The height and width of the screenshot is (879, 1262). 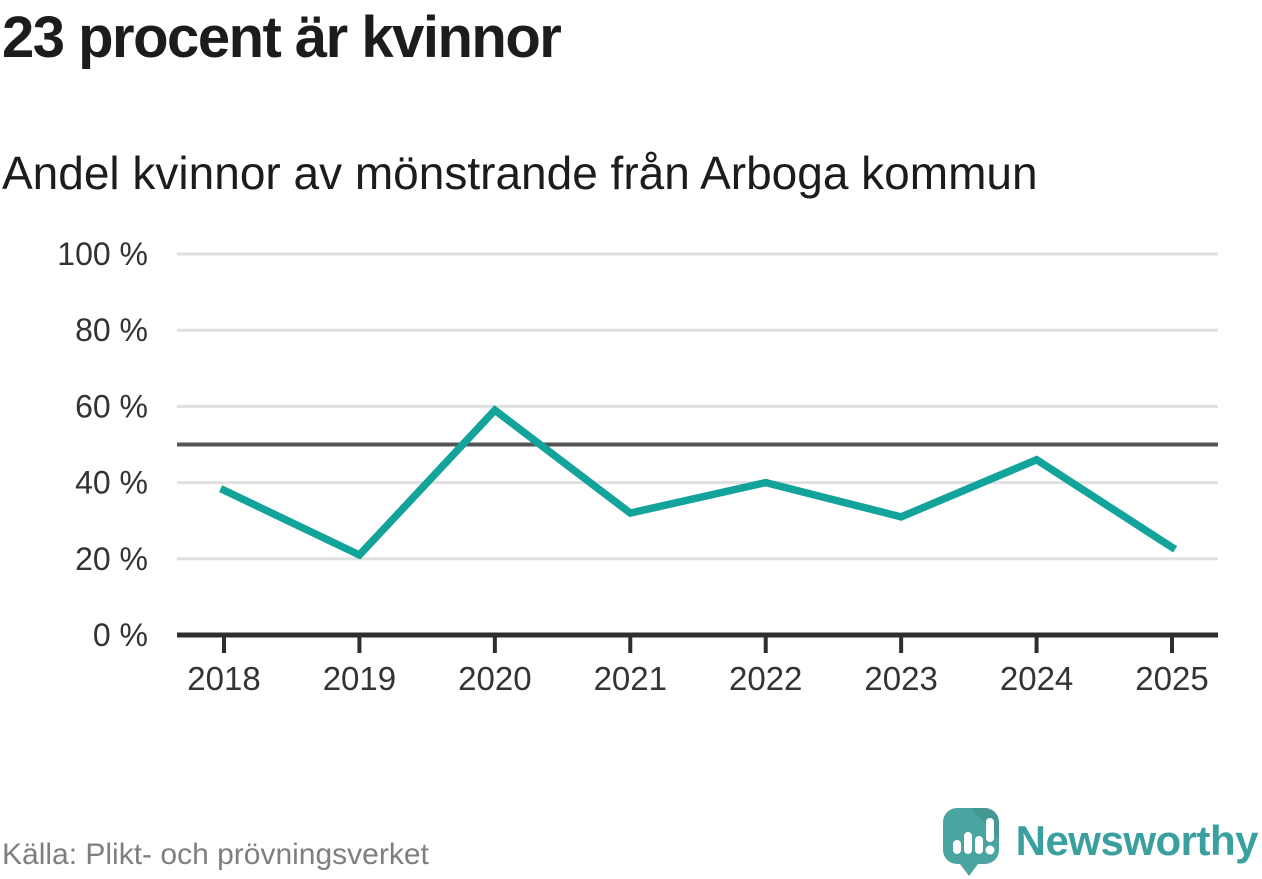 I want to click on x-tick-label-2024: 2024, so click(x=1036, y=678).